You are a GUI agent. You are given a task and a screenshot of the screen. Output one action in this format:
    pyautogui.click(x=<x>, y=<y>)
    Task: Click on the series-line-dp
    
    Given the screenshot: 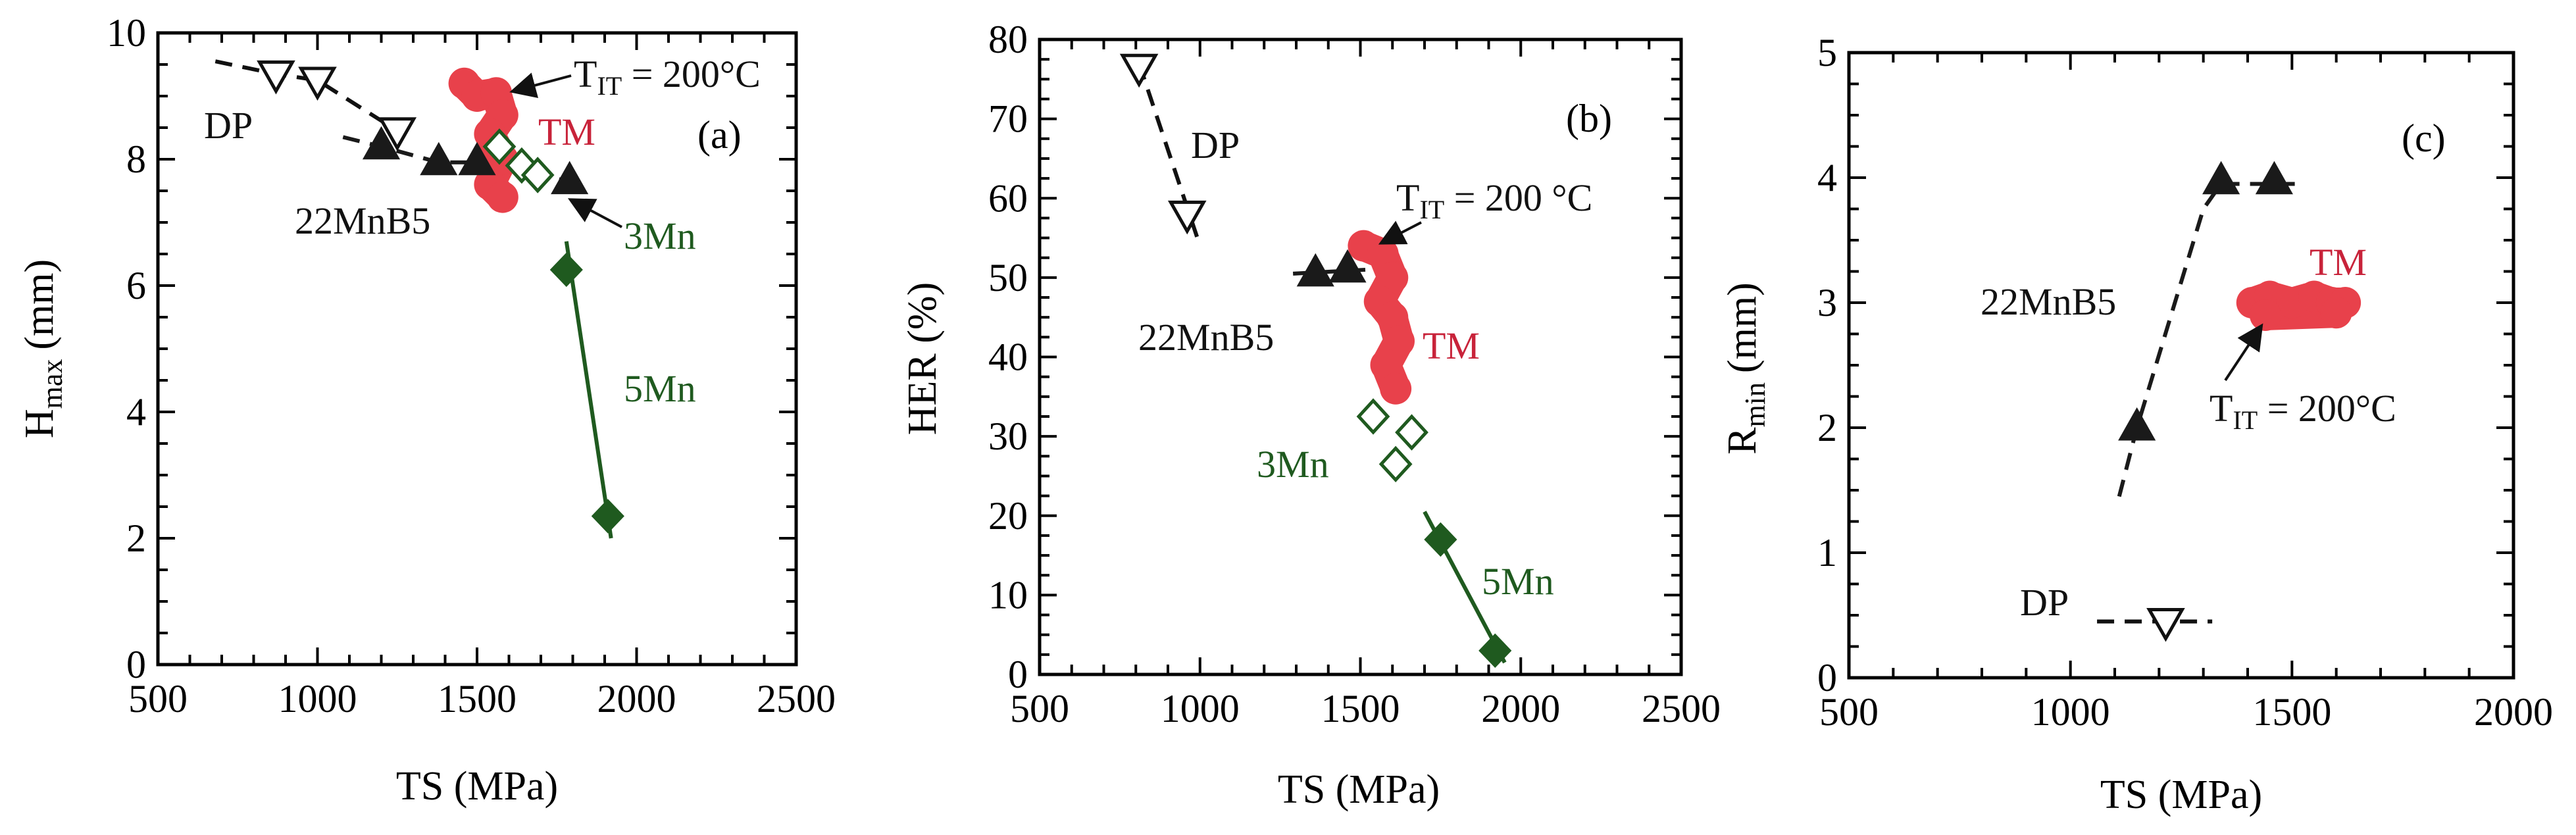 What is the action you would take?
    pyautogui.click(x=307, y=96)
    